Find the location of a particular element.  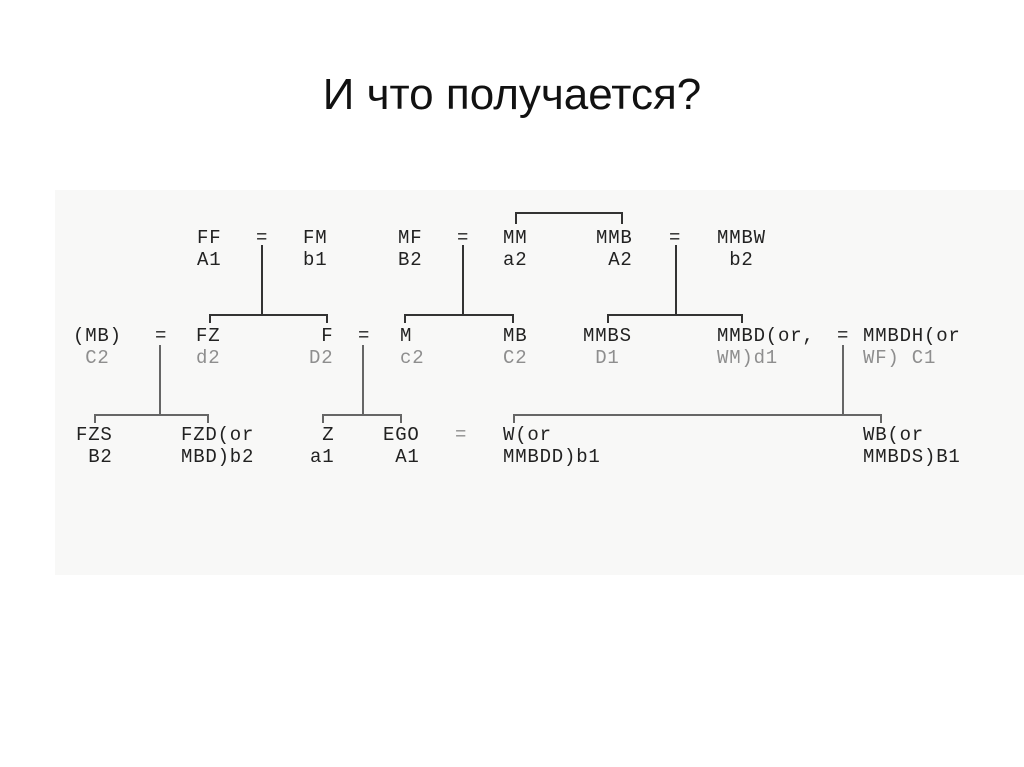

node-label: FF is located at coordinates (209, 238).